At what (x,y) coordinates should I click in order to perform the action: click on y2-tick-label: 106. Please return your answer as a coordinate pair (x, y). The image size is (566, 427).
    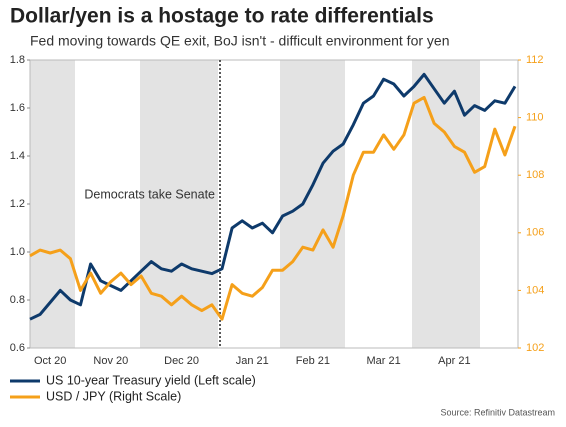
    Looking at the image, I should click on (535, 233).